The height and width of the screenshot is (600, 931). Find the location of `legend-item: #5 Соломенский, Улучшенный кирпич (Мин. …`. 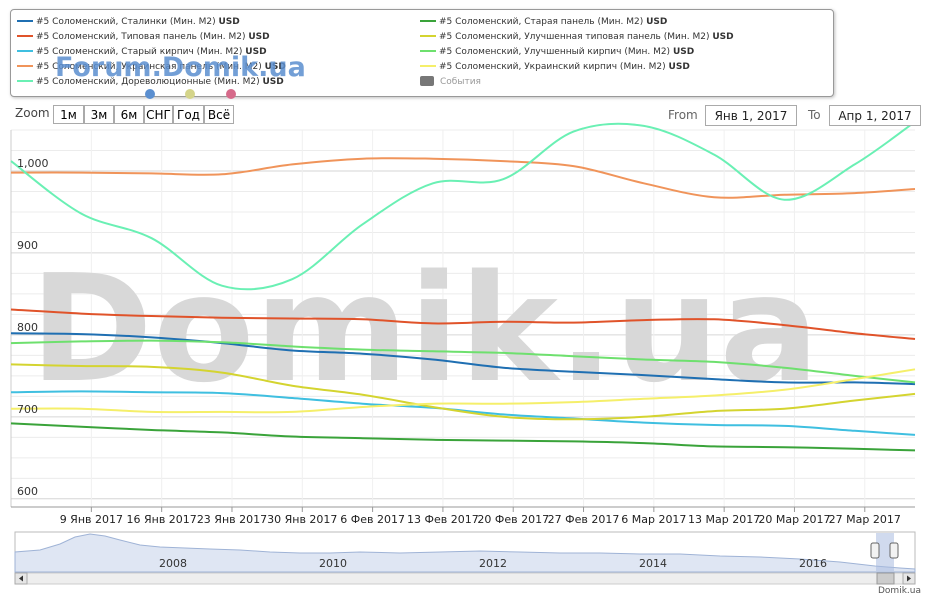

legend-item: #5 Соломенский, Улучшенный кирпич (Мин. … is located at coordinates (557, 52).